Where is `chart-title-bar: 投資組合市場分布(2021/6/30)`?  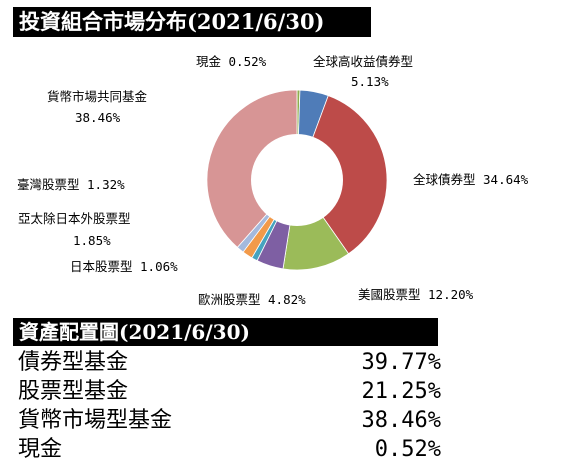
chart-title-bar: 投資組合市場分布(2021/6/30) is located at coordinates (192, 22).